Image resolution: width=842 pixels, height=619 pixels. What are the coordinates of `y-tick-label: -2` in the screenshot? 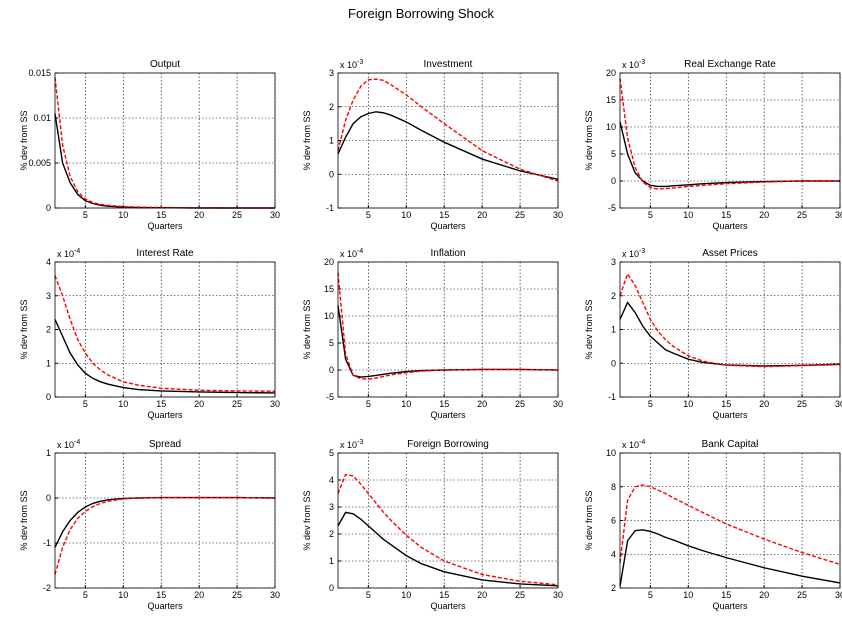 It's located at (47, 588).